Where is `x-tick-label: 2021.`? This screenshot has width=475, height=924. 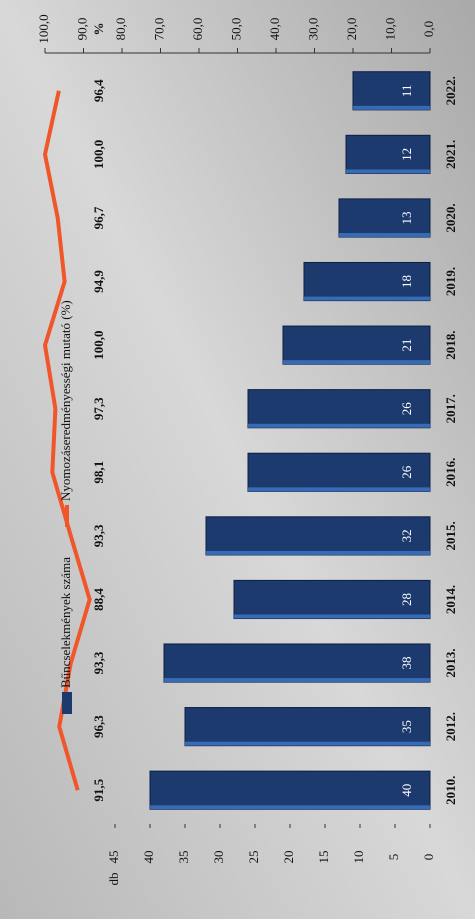 x-tick-label: 2021. is located at coordinates (450, 154).